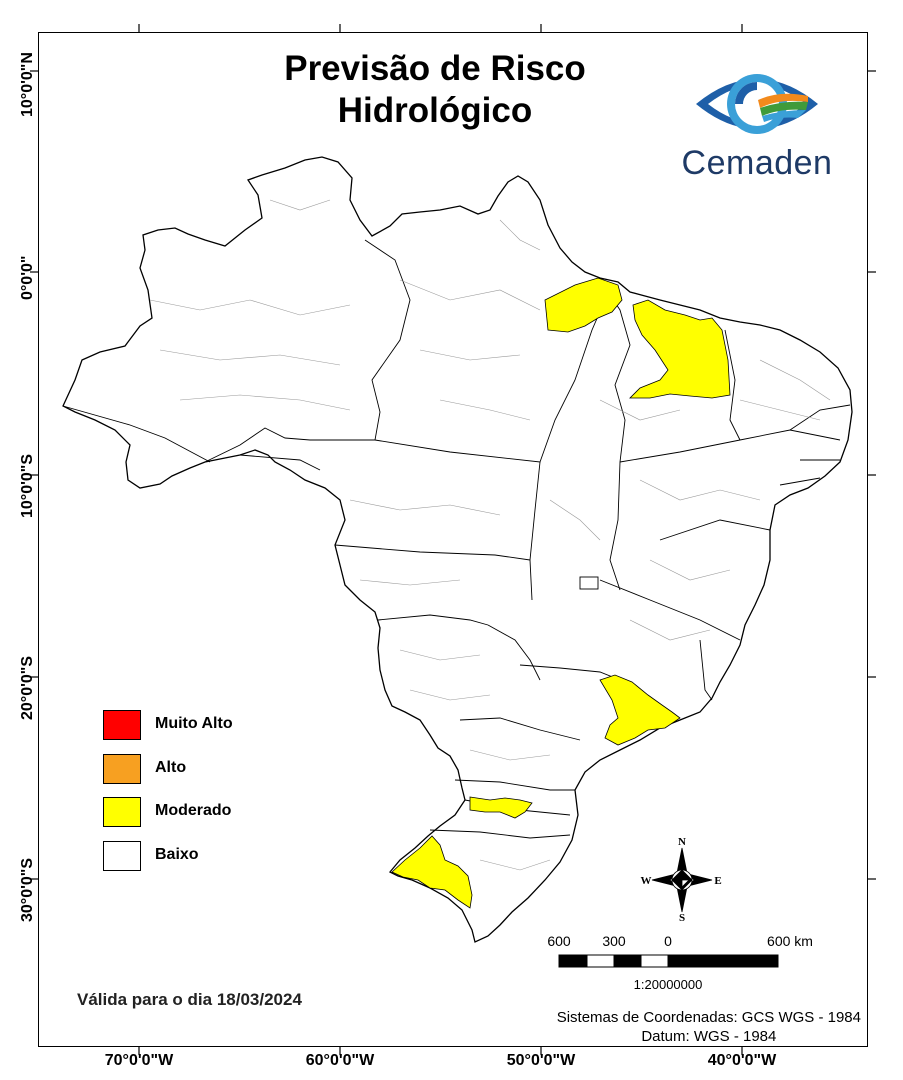 This screenshot has width=903, height=1080. Describe the element at coordinates (193, 810) in the screenshot. I see `legend-label: Moderado` at that location.